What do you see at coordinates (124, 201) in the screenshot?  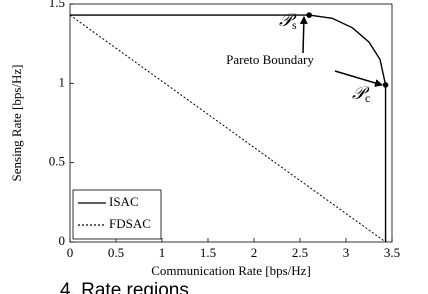 I see `legend-label: ISAC` at bounding box center [124, 201].